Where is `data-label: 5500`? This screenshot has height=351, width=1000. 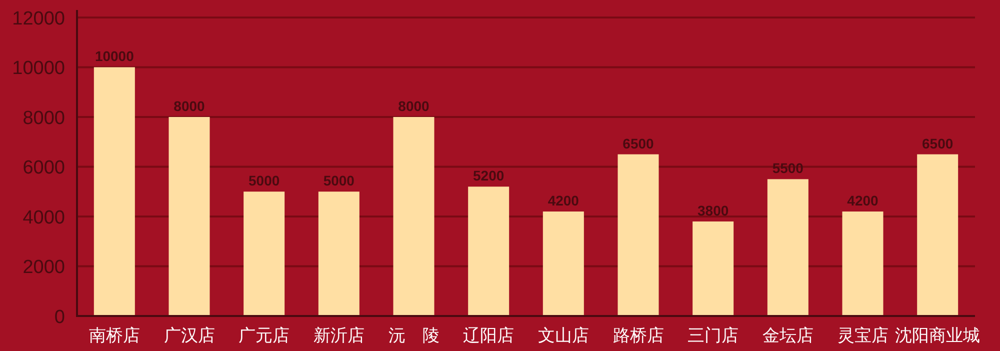
data-label: 5500 is located at coordinates (788, 168).